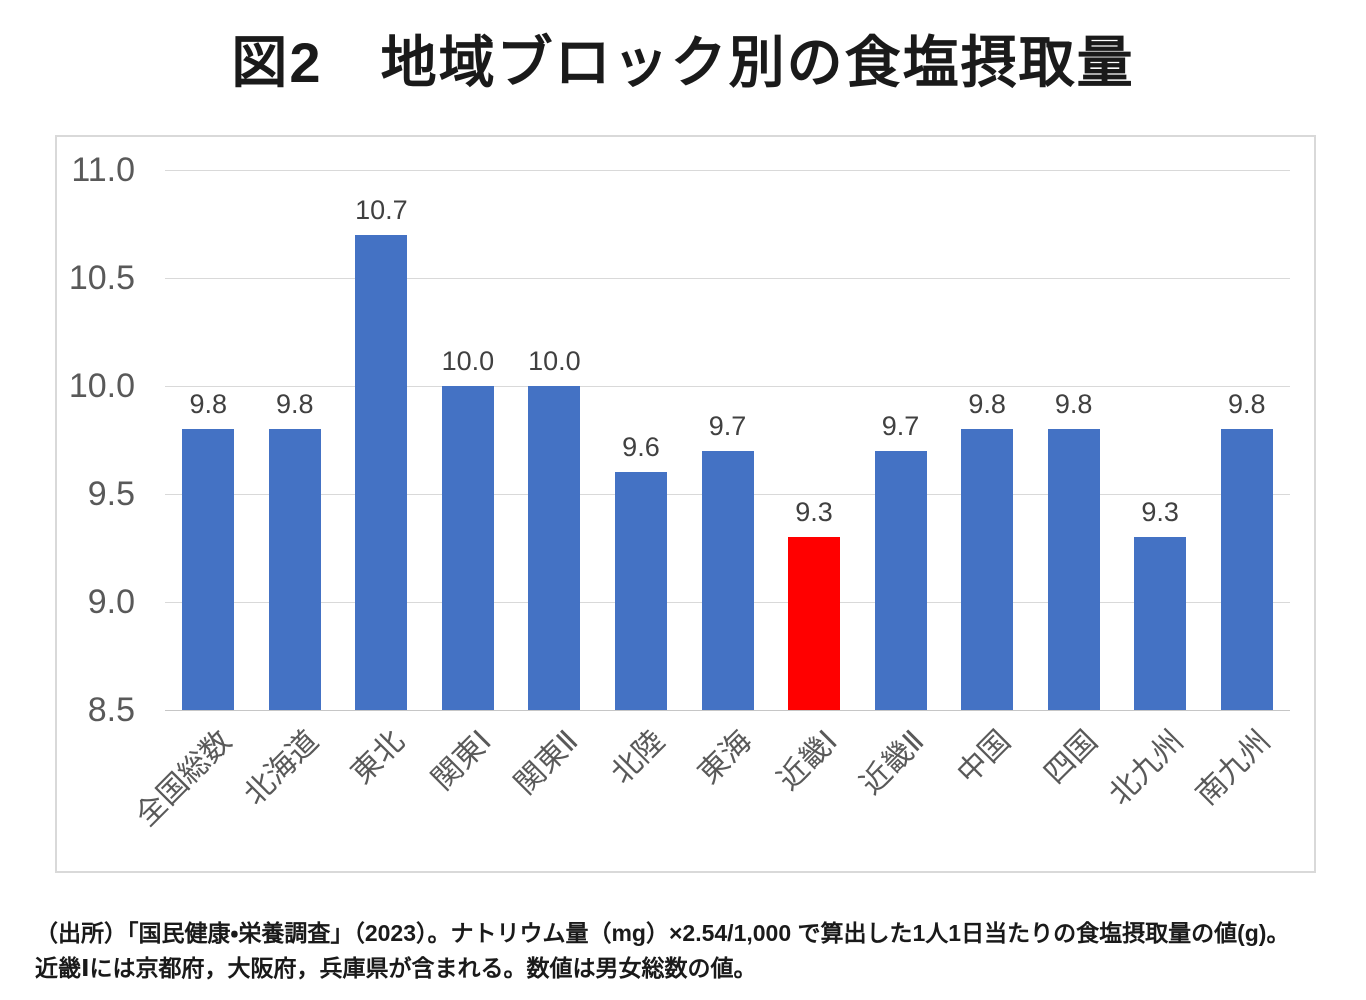 The height and width of the screenshot is (1000, 1366). What do you see at coordinates (892, 762) in the screenshot?
I see `x-axis-label-近畿Ⅱ: 近畿Ⅱ` at bounding box center [892, 762].